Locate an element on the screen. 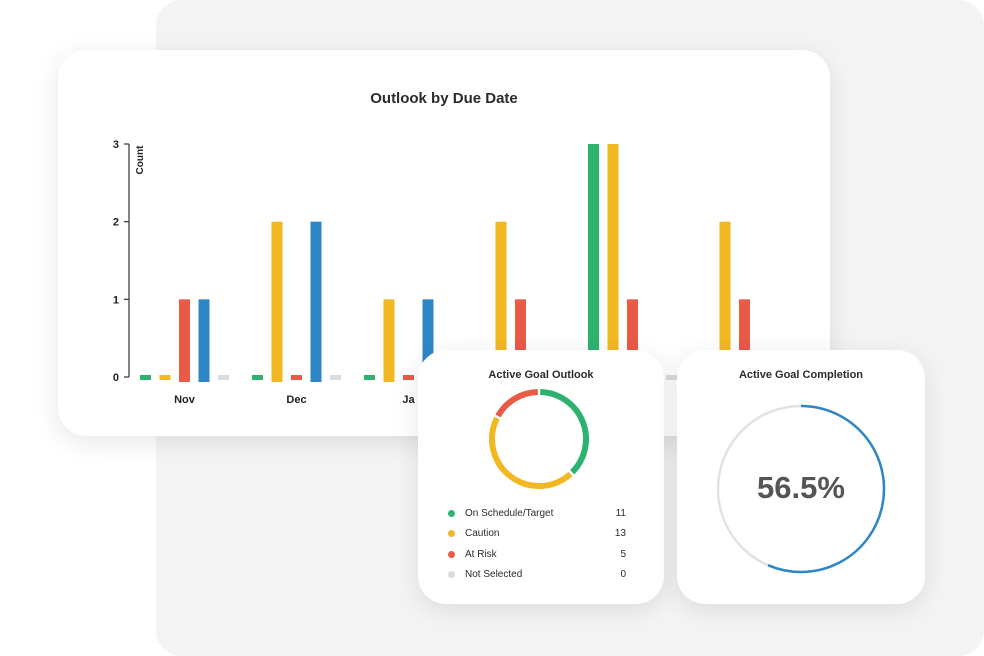  legend-count: 0 is located at coordinates (623, 575).